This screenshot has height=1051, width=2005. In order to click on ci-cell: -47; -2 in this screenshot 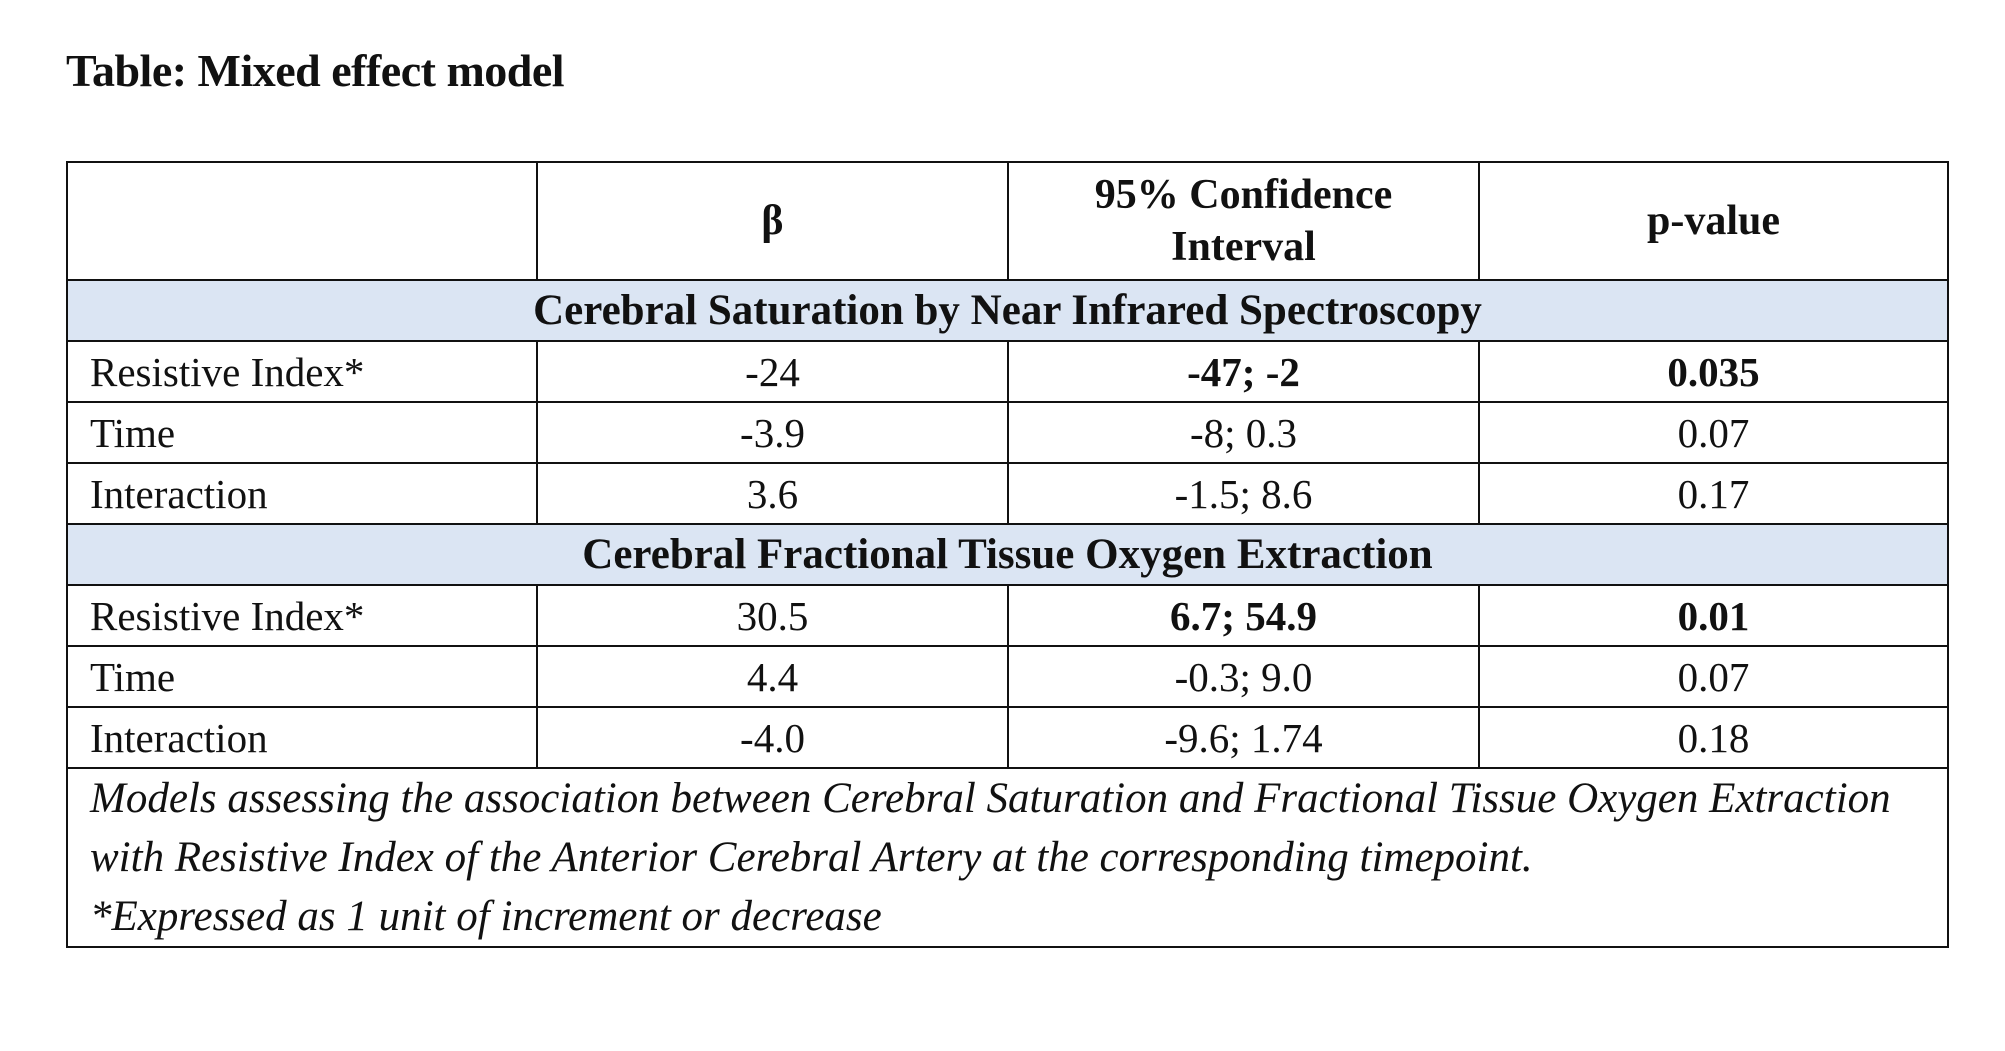, I will do `click(1243, 371)`.